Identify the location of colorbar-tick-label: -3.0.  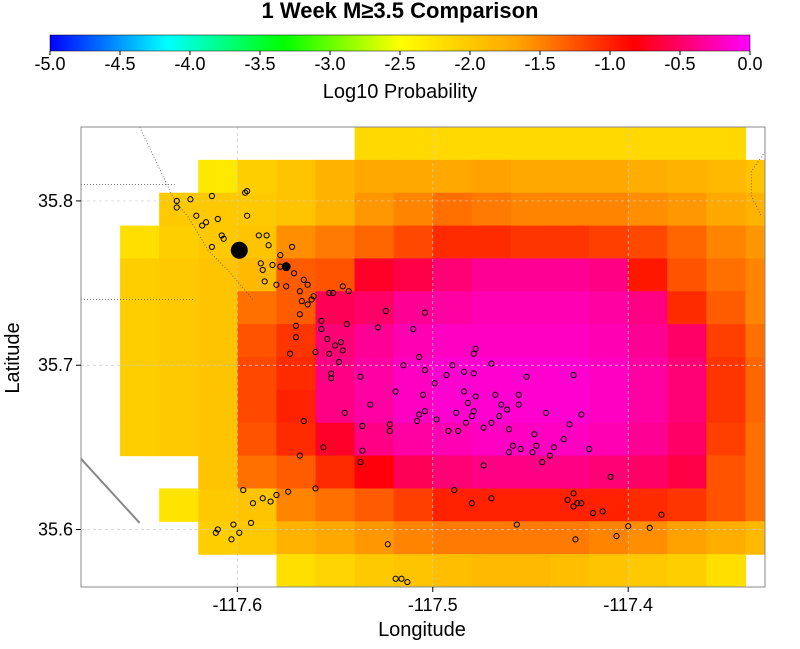
(329, 64).